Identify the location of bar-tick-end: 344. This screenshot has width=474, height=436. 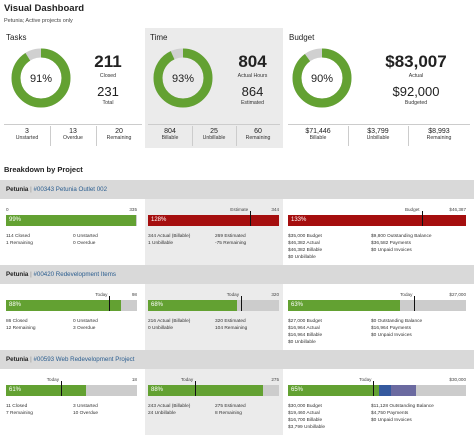
(275, 209).